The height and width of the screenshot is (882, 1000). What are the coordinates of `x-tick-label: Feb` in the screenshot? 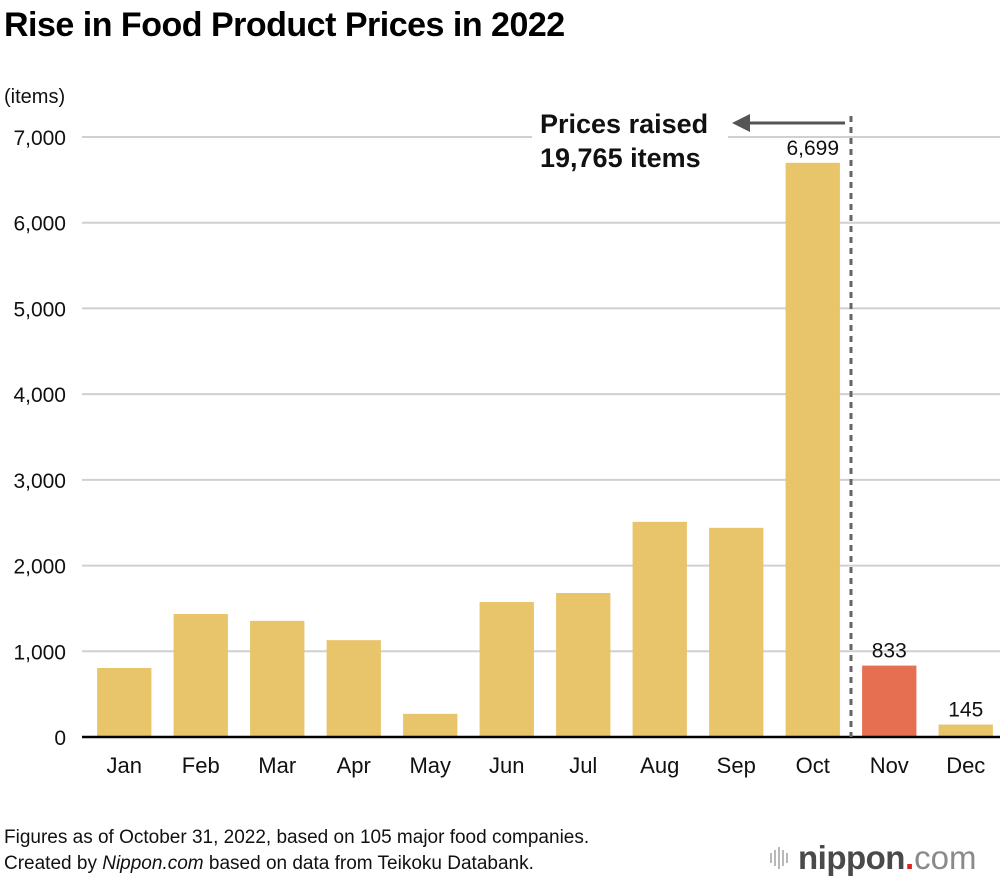 It's located at (201, 765).